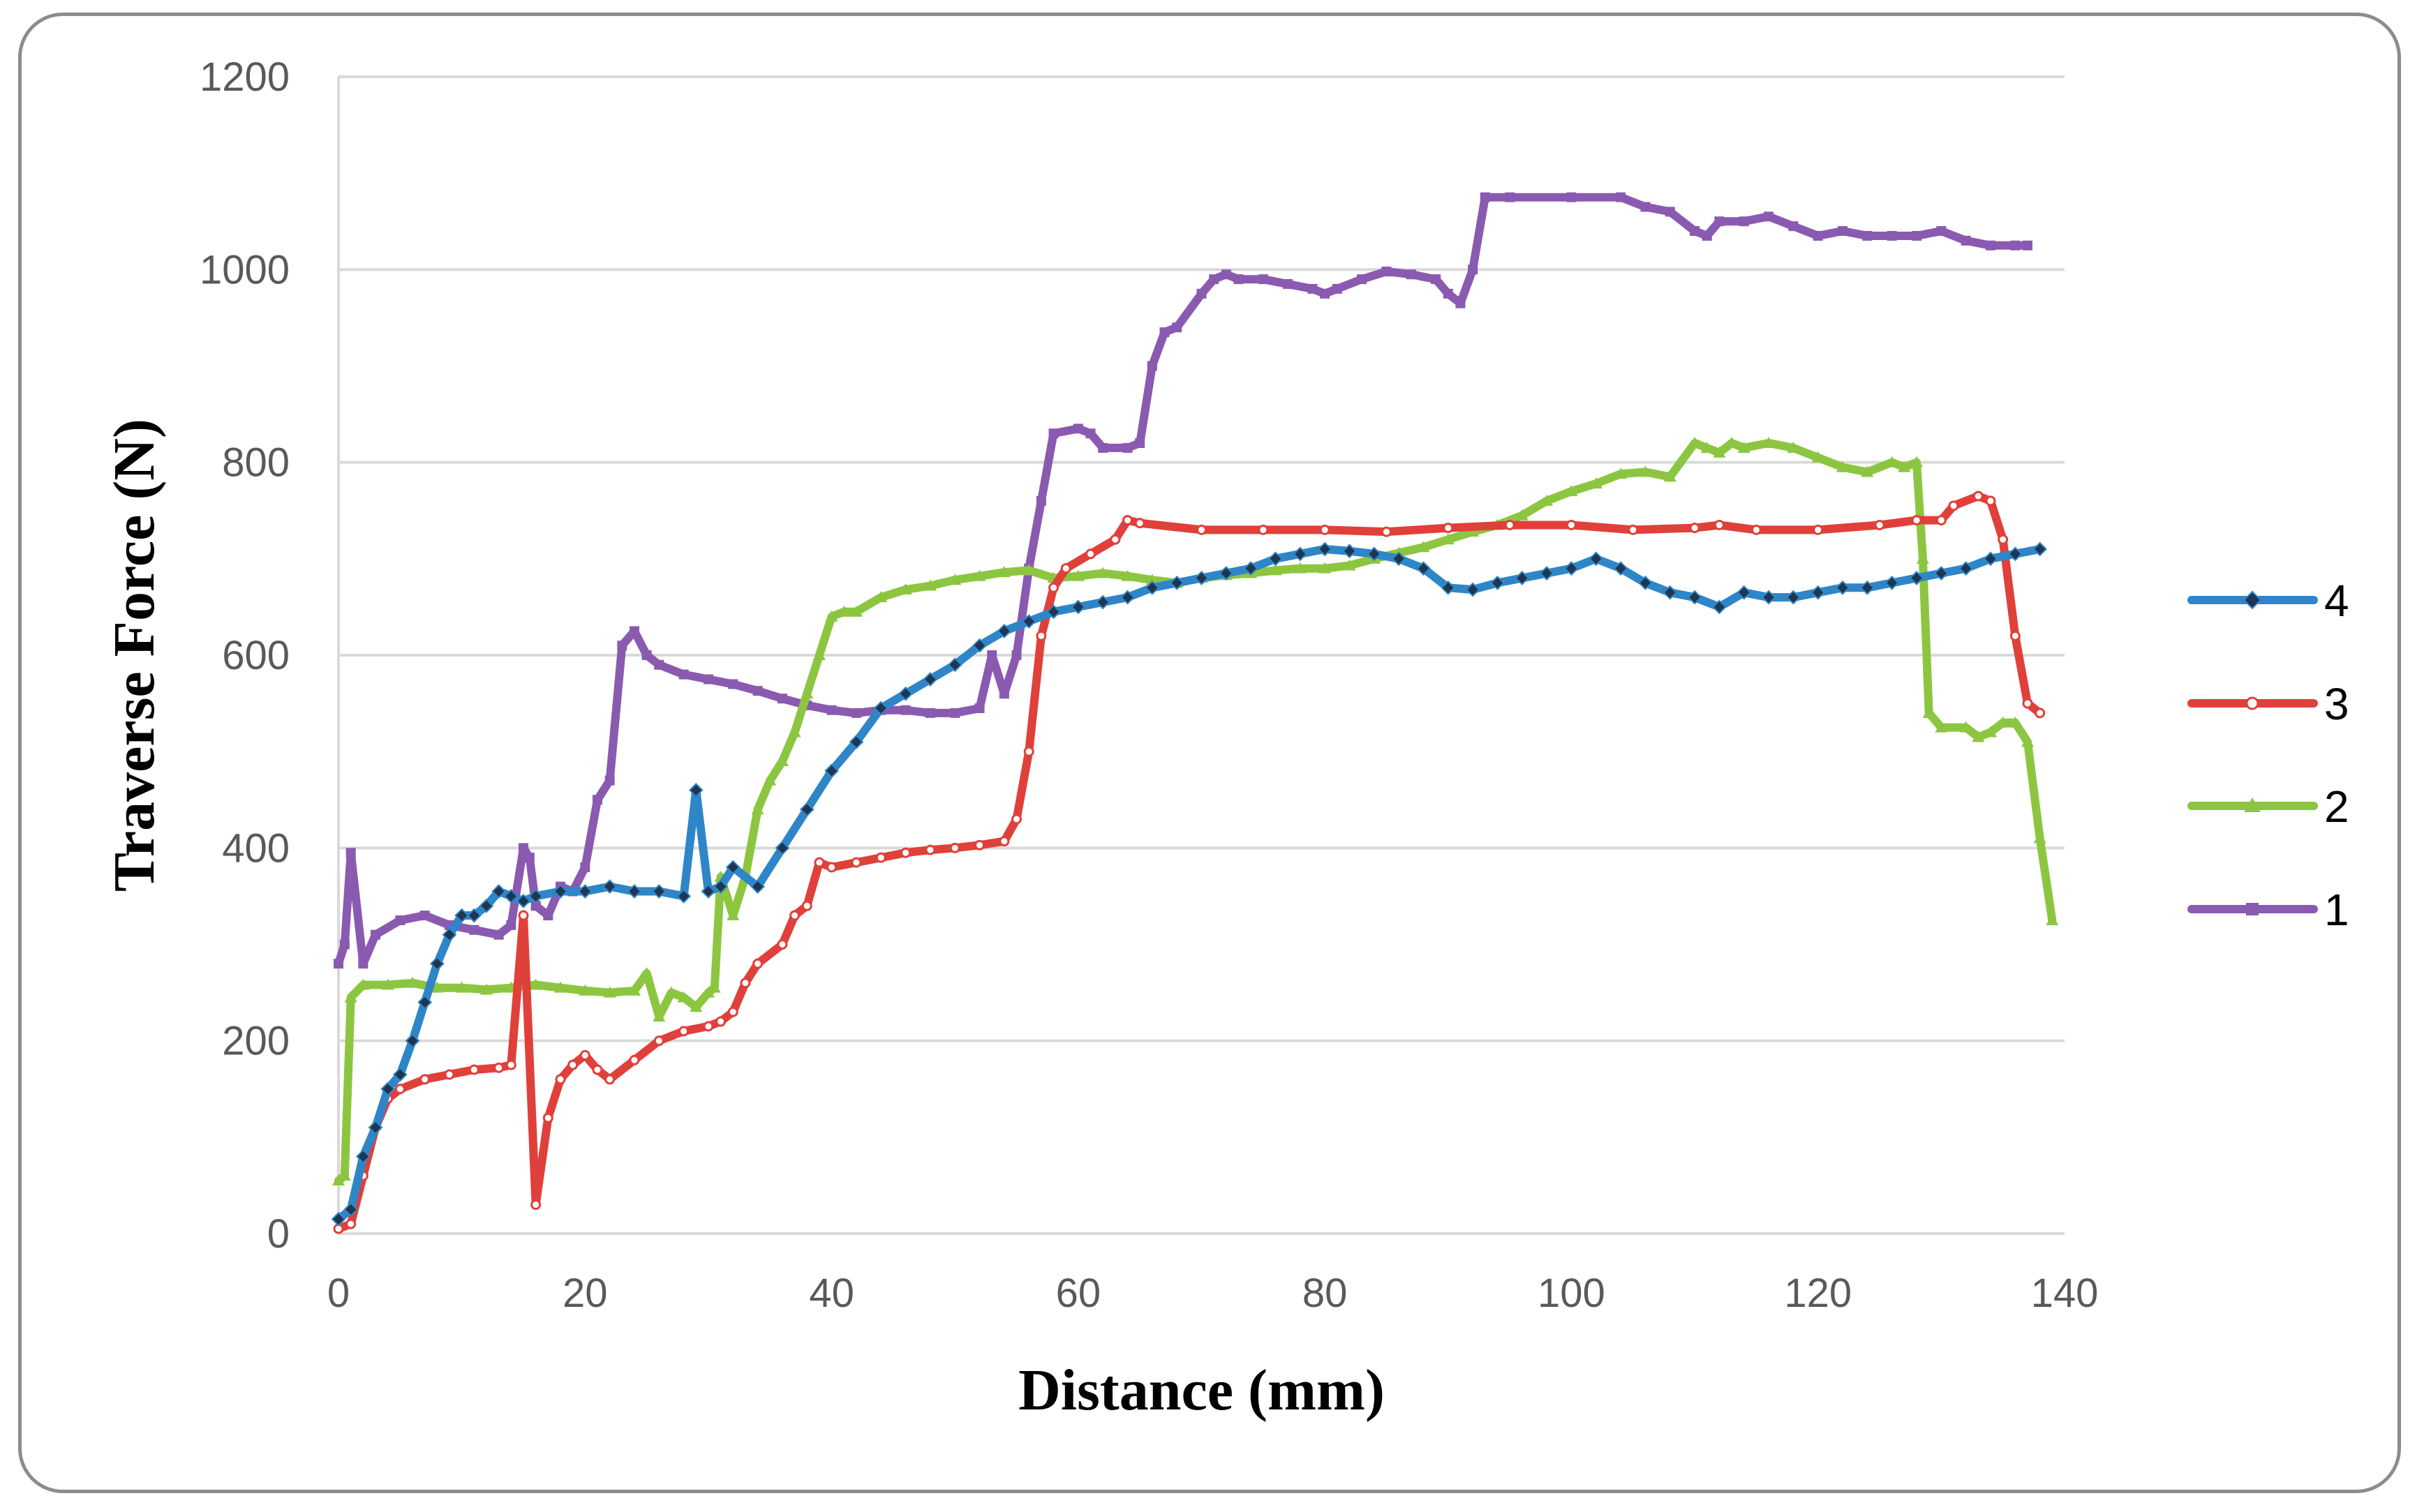 The width and height of the screenshot is (2424, 1512). I want to click on y-tick-label: 1200, so click(245, 77).